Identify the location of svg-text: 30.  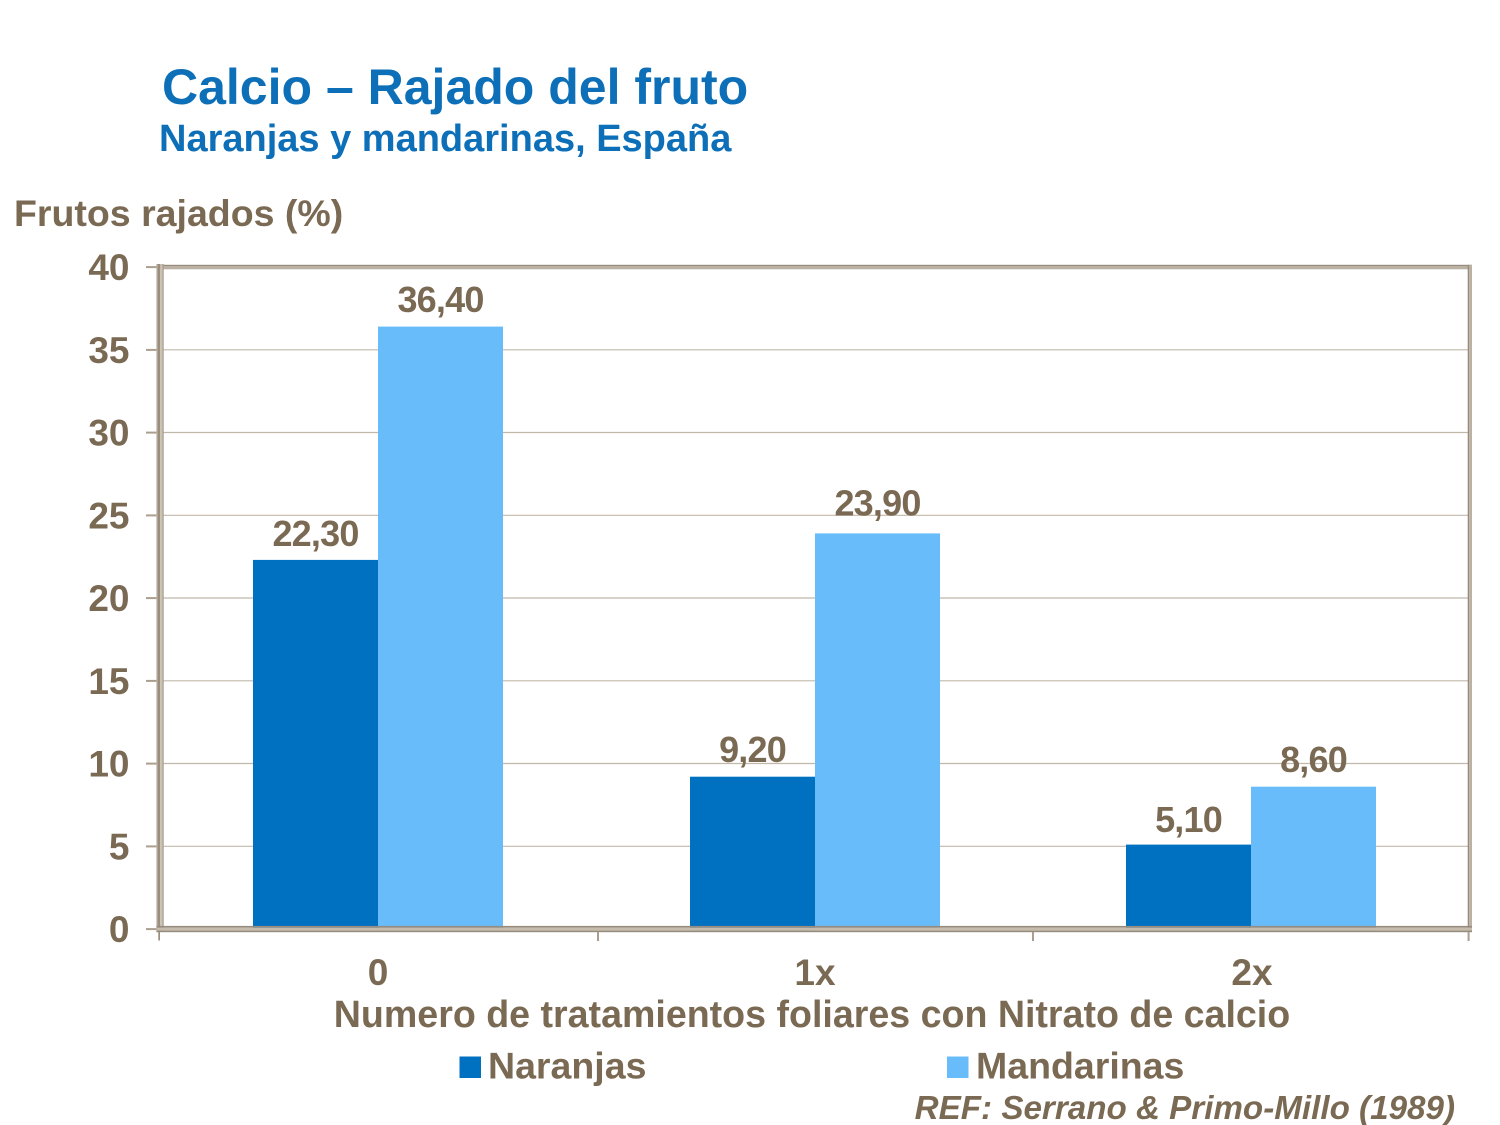
(108, 433).